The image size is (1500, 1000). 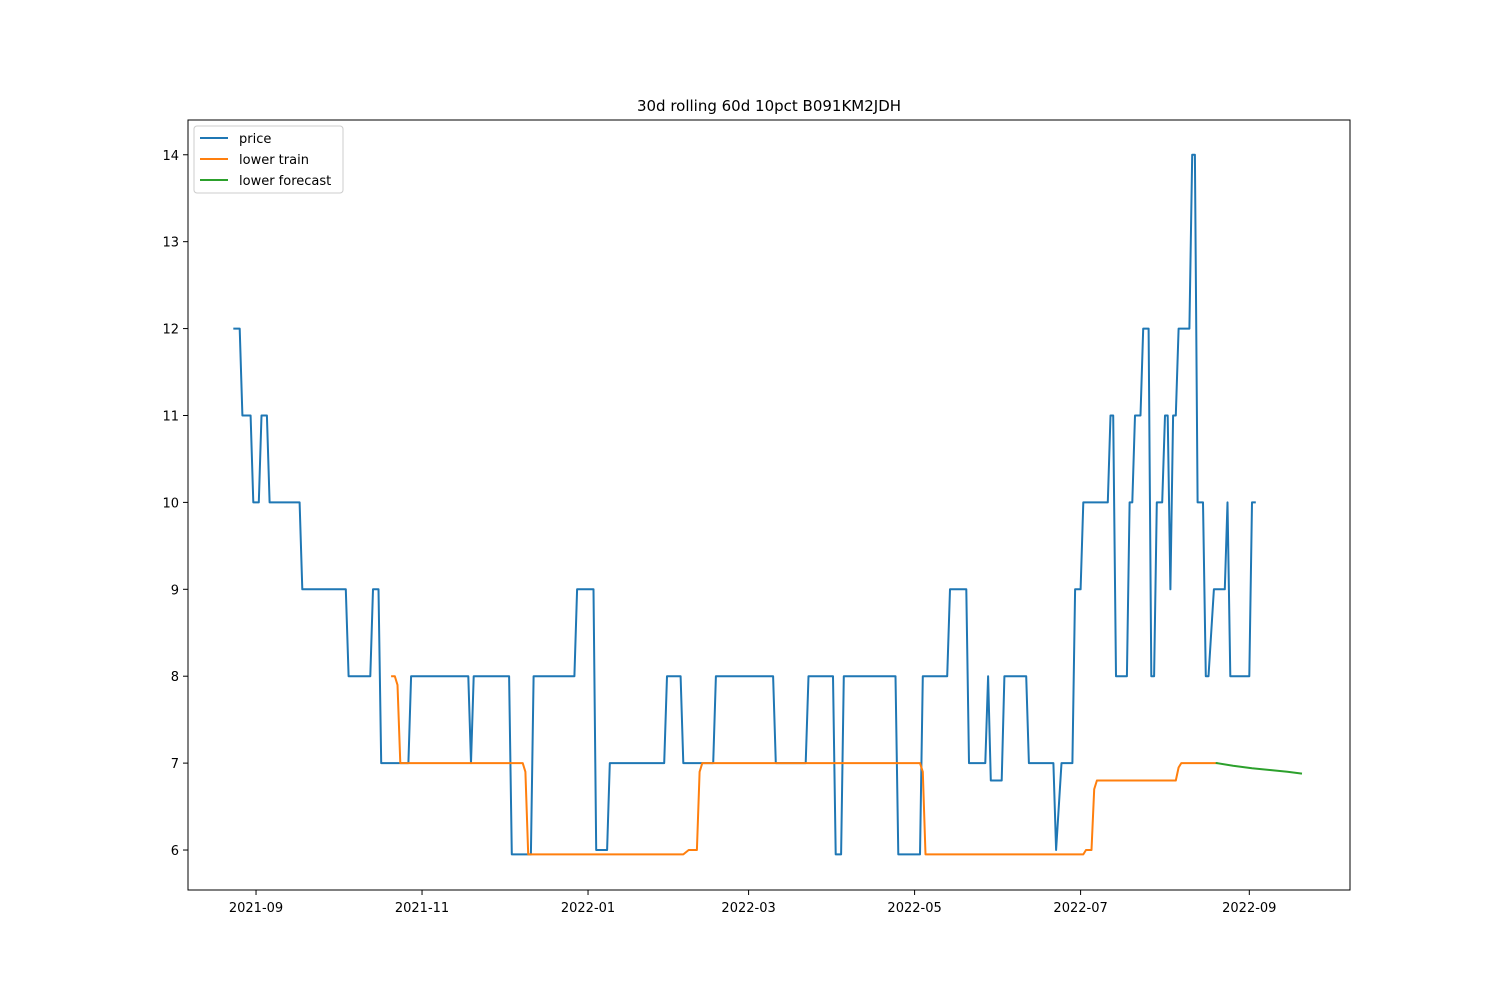 What do you see at coordinates (1249, 908) in the screenshot?
I see `x-tick-label: 2022-09` at bounding box center [1249, 908].